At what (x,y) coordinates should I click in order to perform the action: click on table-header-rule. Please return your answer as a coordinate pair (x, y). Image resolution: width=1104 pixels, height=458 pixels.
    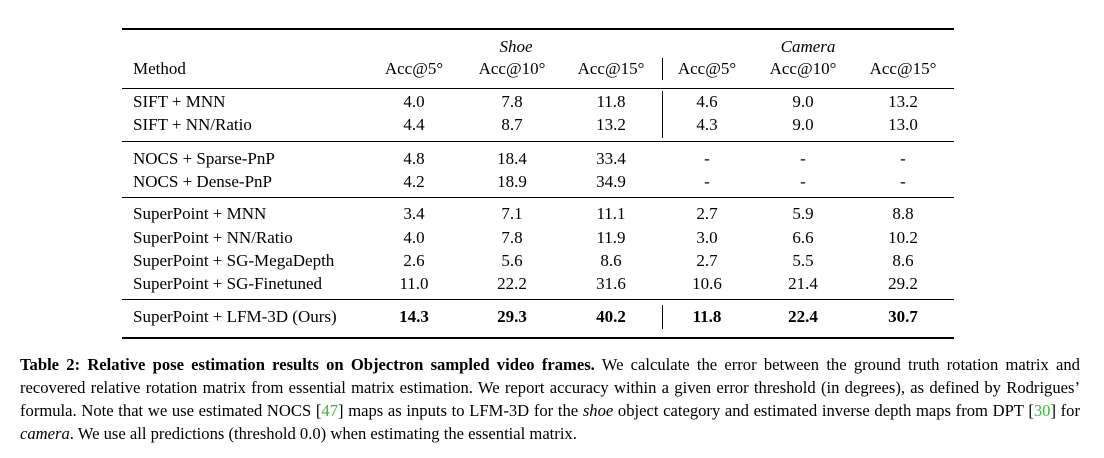
    Looking at the image, I should click on (538, 88).